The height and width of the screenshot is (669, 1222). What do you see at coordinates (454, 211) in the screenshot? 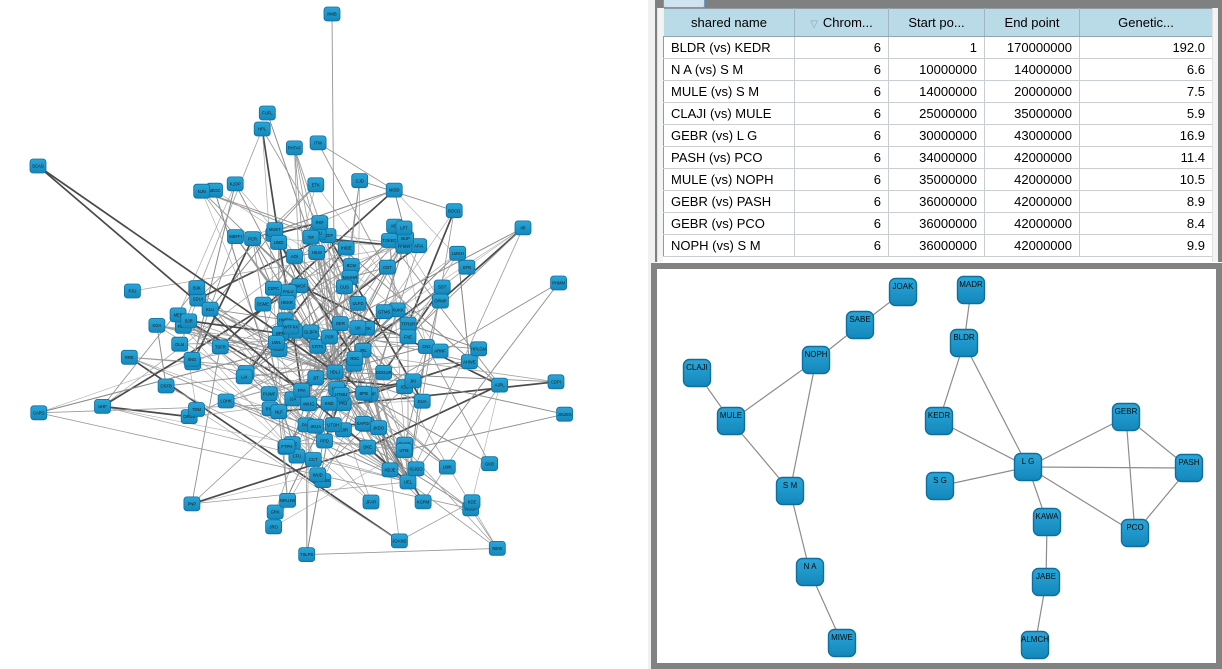
I see `network-node: BOCD` at bounding box center [454, 211].